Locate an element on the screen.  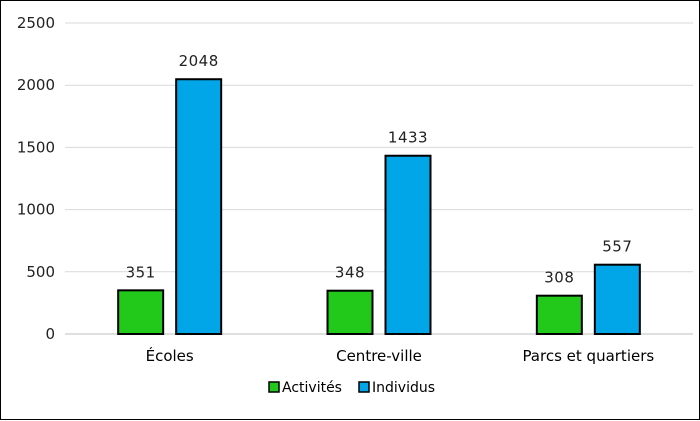
data-label-individus-2: 557 is located at coordinates (617, 247).